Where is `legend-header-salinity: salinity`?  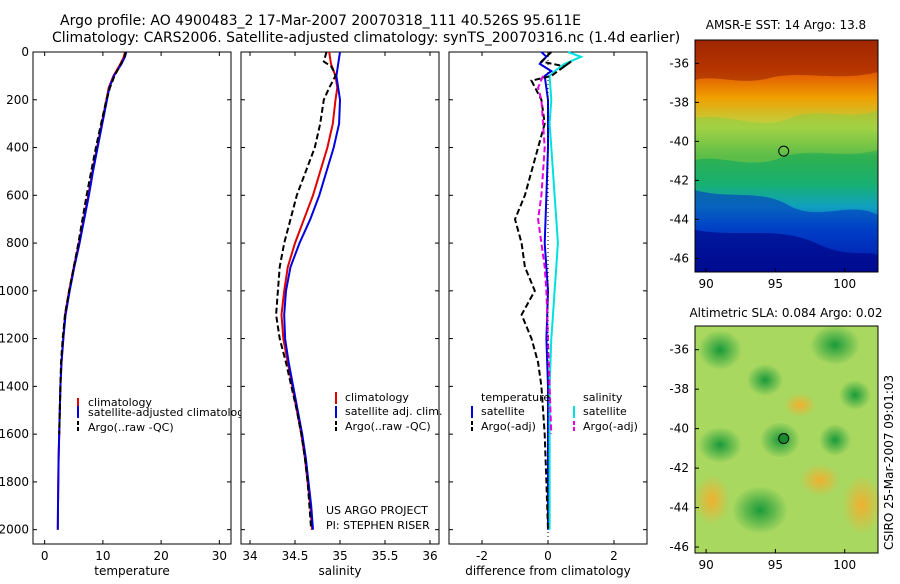 legend-header-salinity: salinity is located at coordinates (603, 397).